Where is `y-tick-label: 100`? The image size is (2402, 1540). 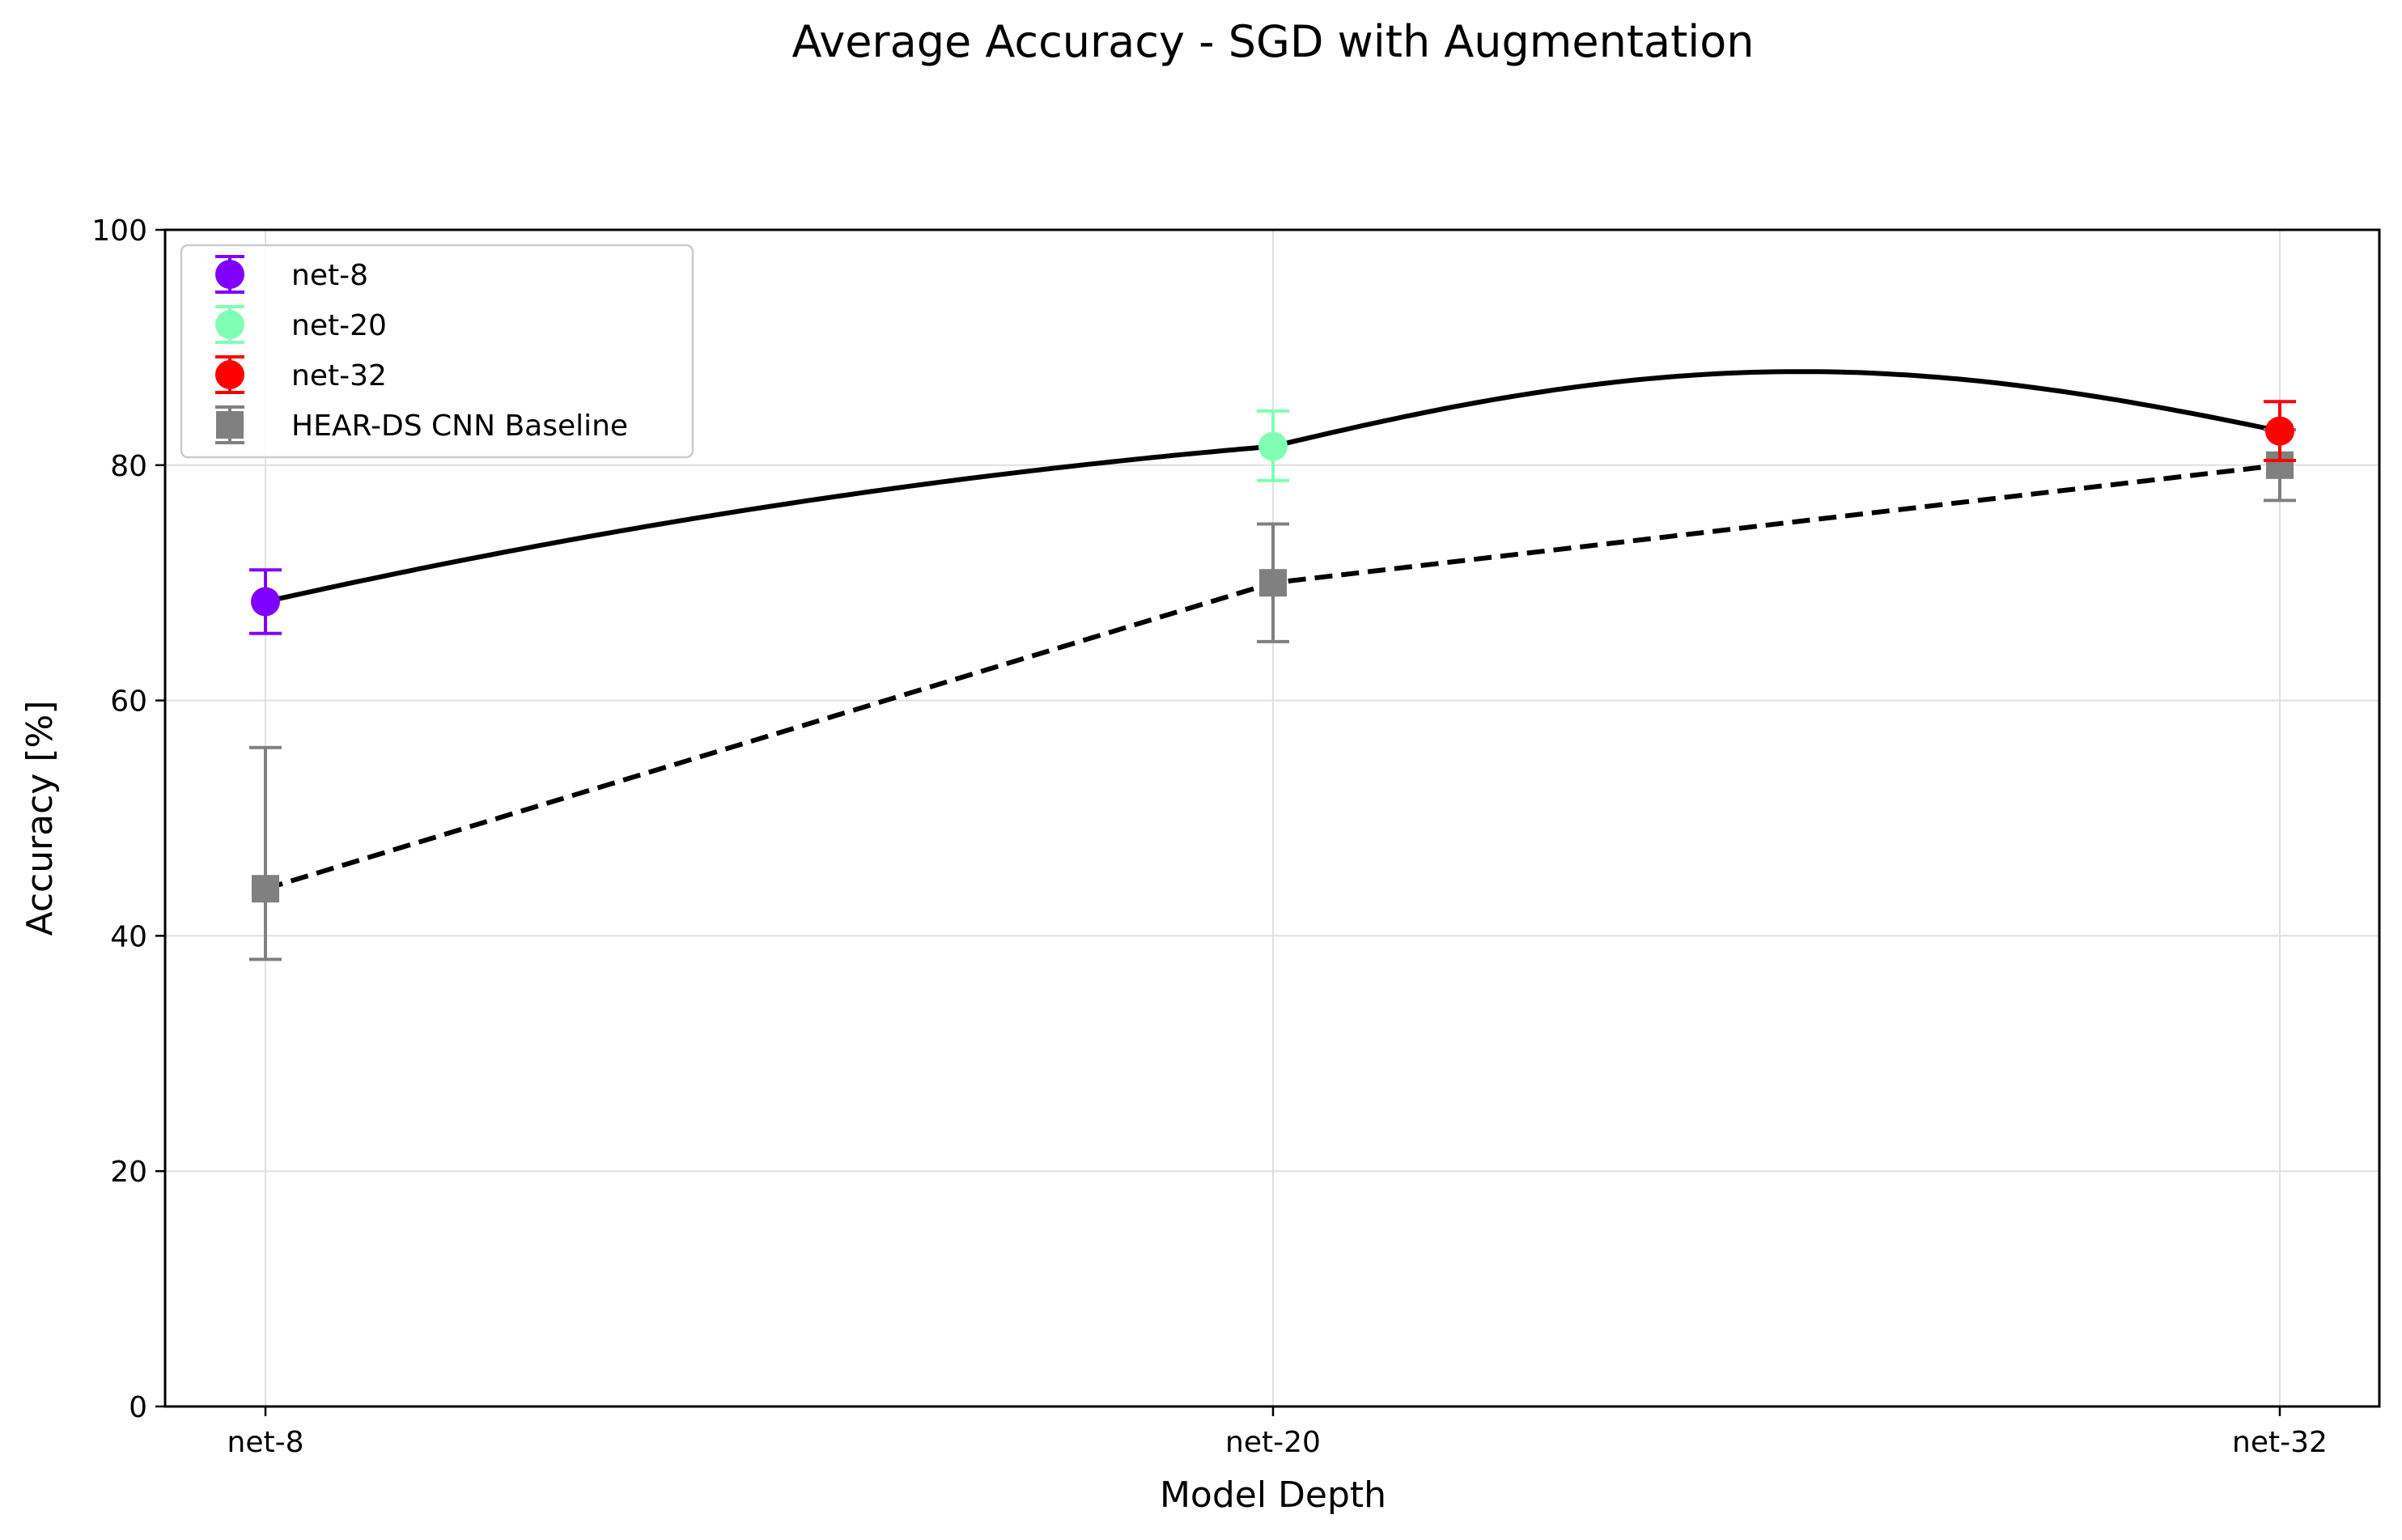 y-tick-label: 100 is located at coordinates (119, 231).